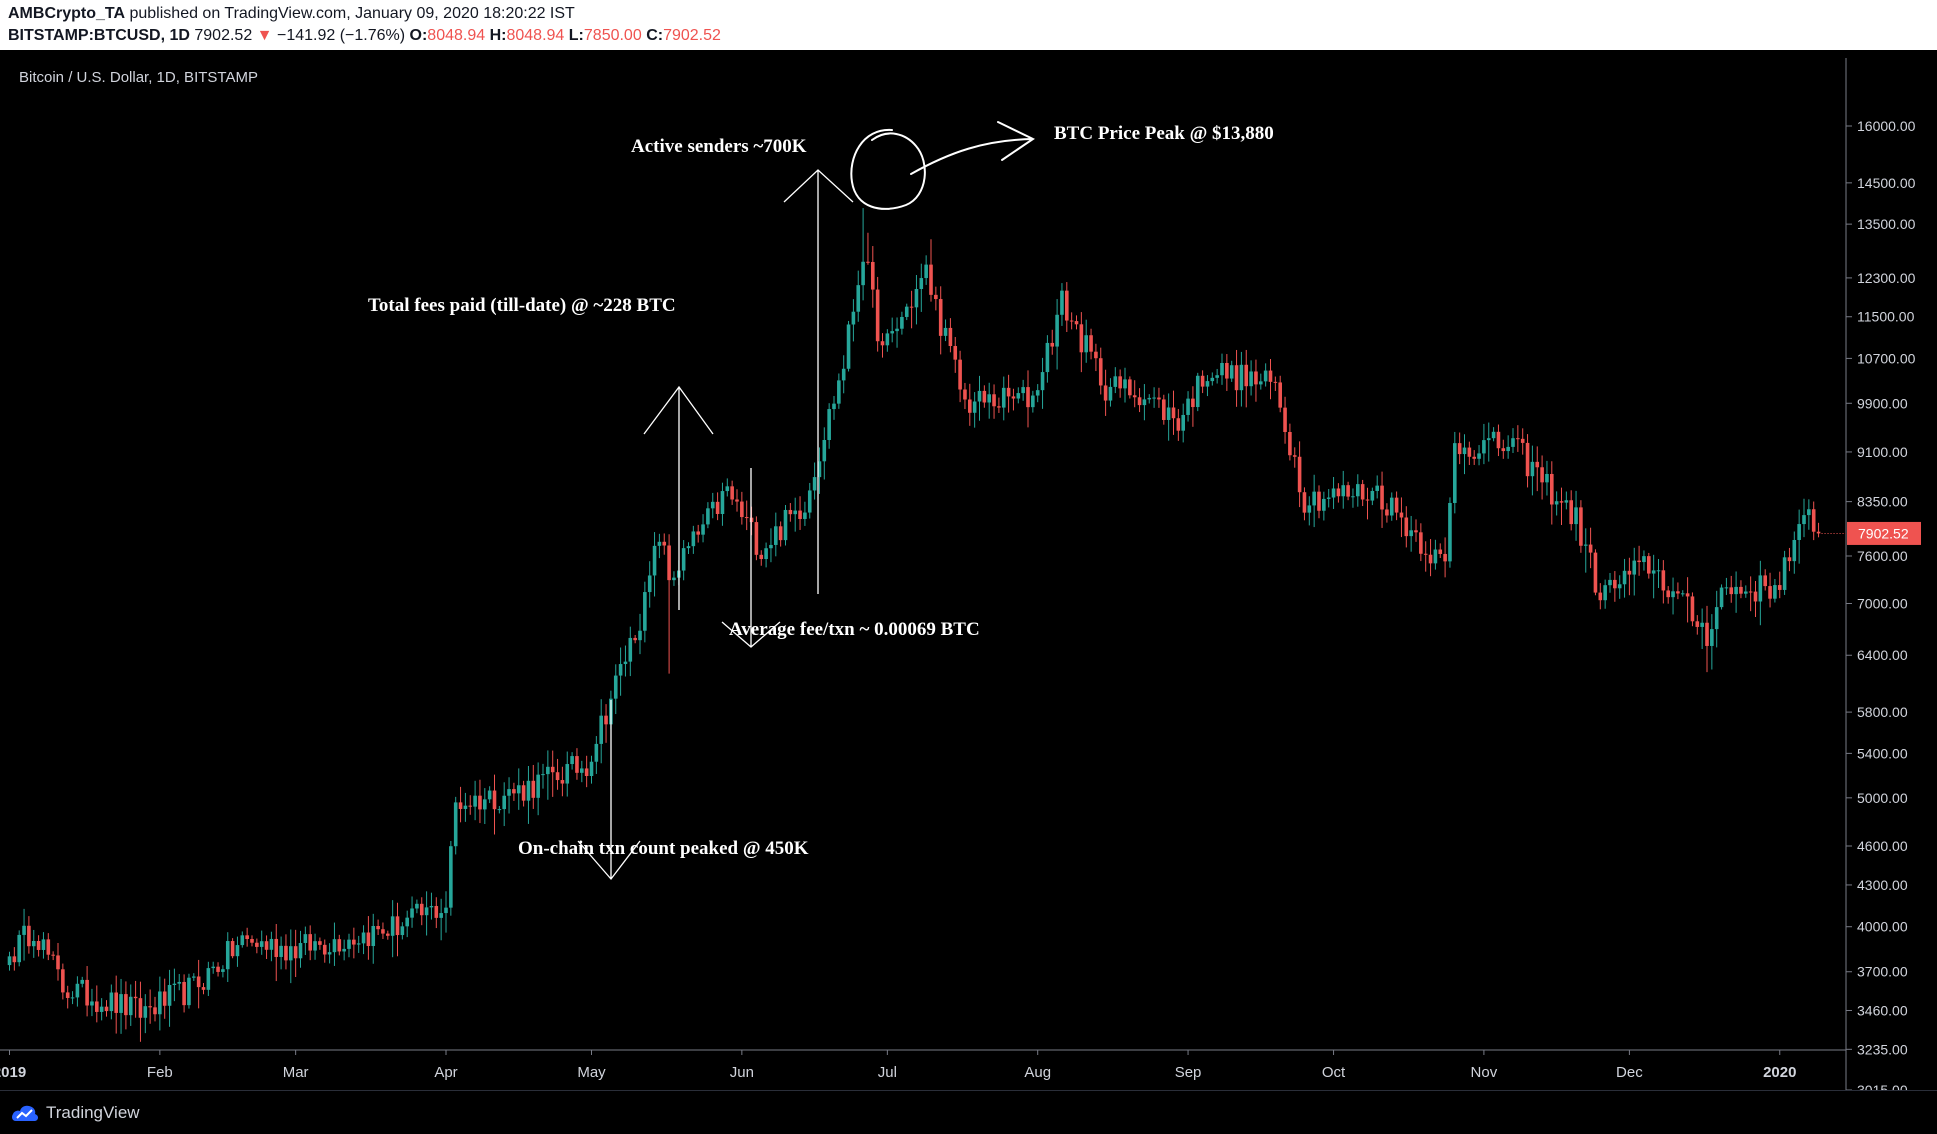 This screenshot has width=1937, height=1134. Describe the element at coordinates (576, 35) in the screenshot. I see `low-label: L:` at that location.